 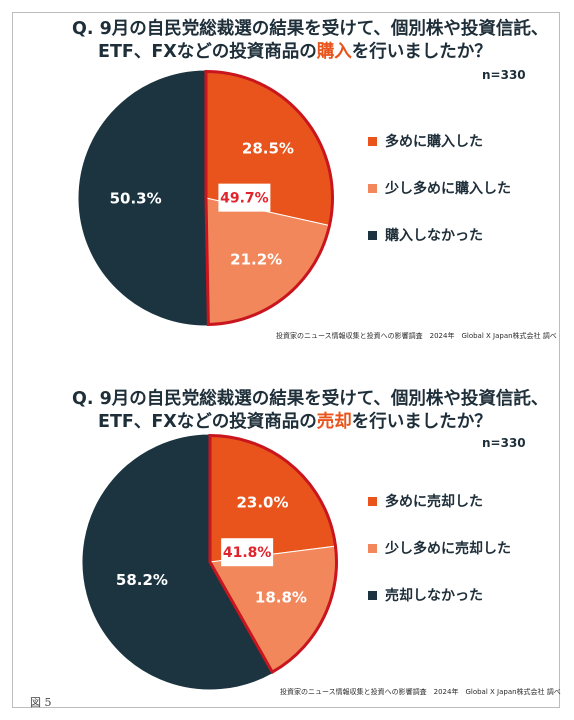 What do you see at coordinates (334, 422) in the screenshot?
I see `question-highlight: 売却` at bounding box center [334, 422].